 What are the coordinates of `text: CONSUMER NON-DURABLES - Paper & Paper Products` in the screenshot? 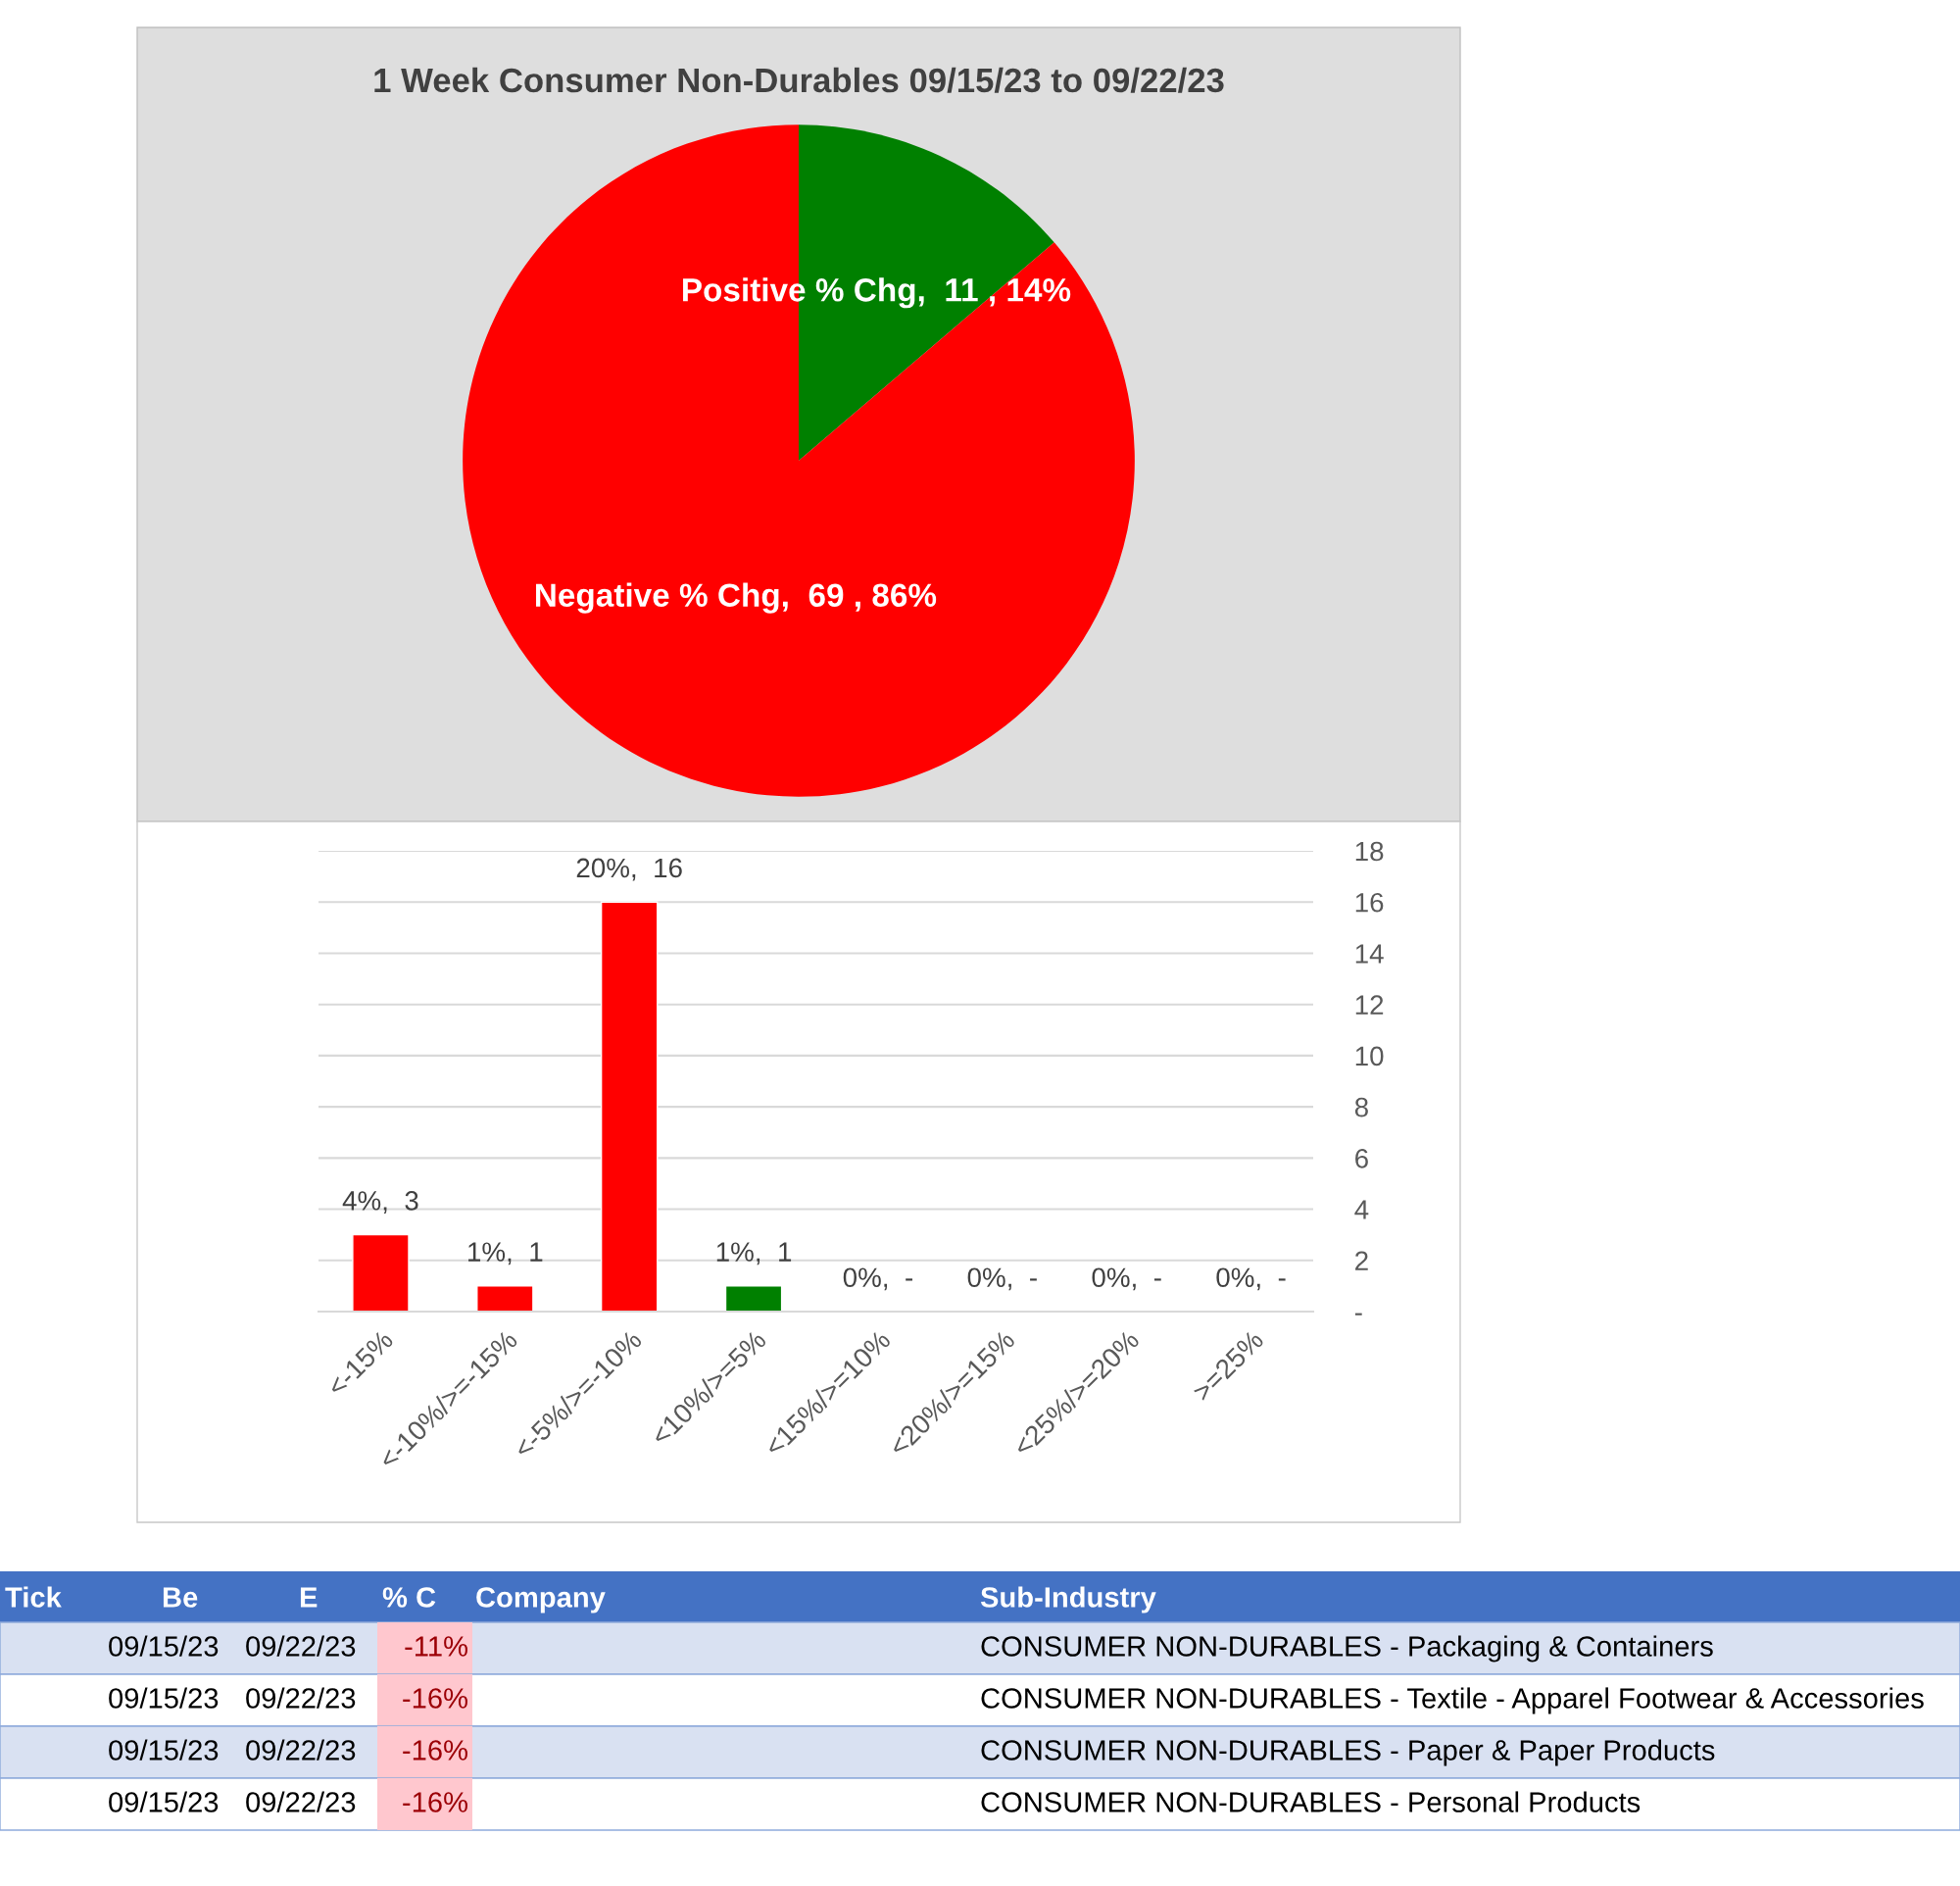 It's located at (1348, 1752).